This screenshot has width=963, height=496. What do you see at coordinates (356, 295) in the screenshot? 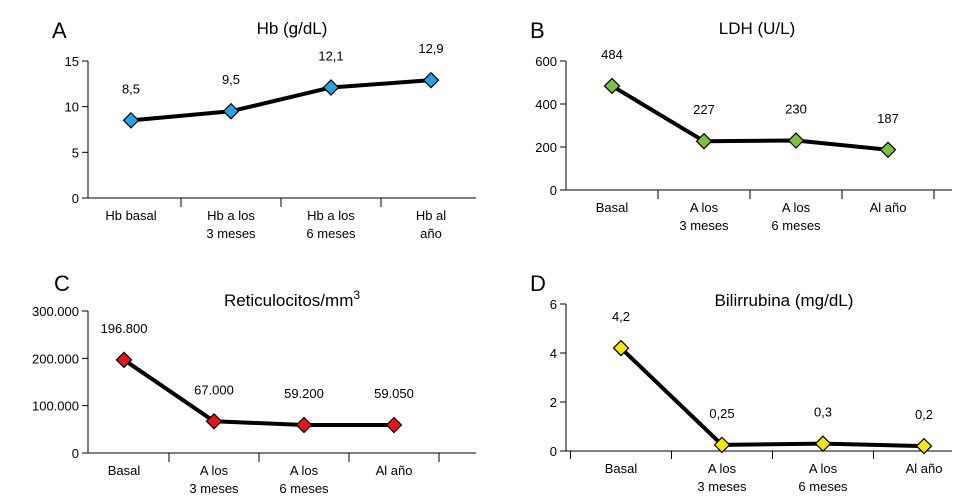
I see `chart-title-superscript: 3` at bounding box center [356, 295].